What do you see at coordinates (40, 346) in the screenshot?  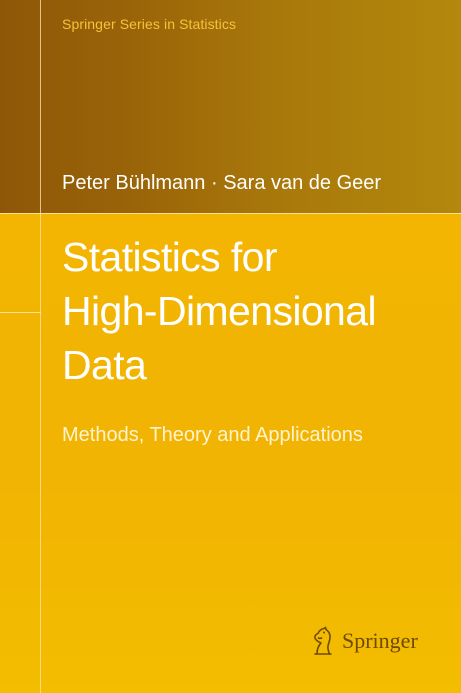 I see `vertical-rule` at bounding box center [40, 346].